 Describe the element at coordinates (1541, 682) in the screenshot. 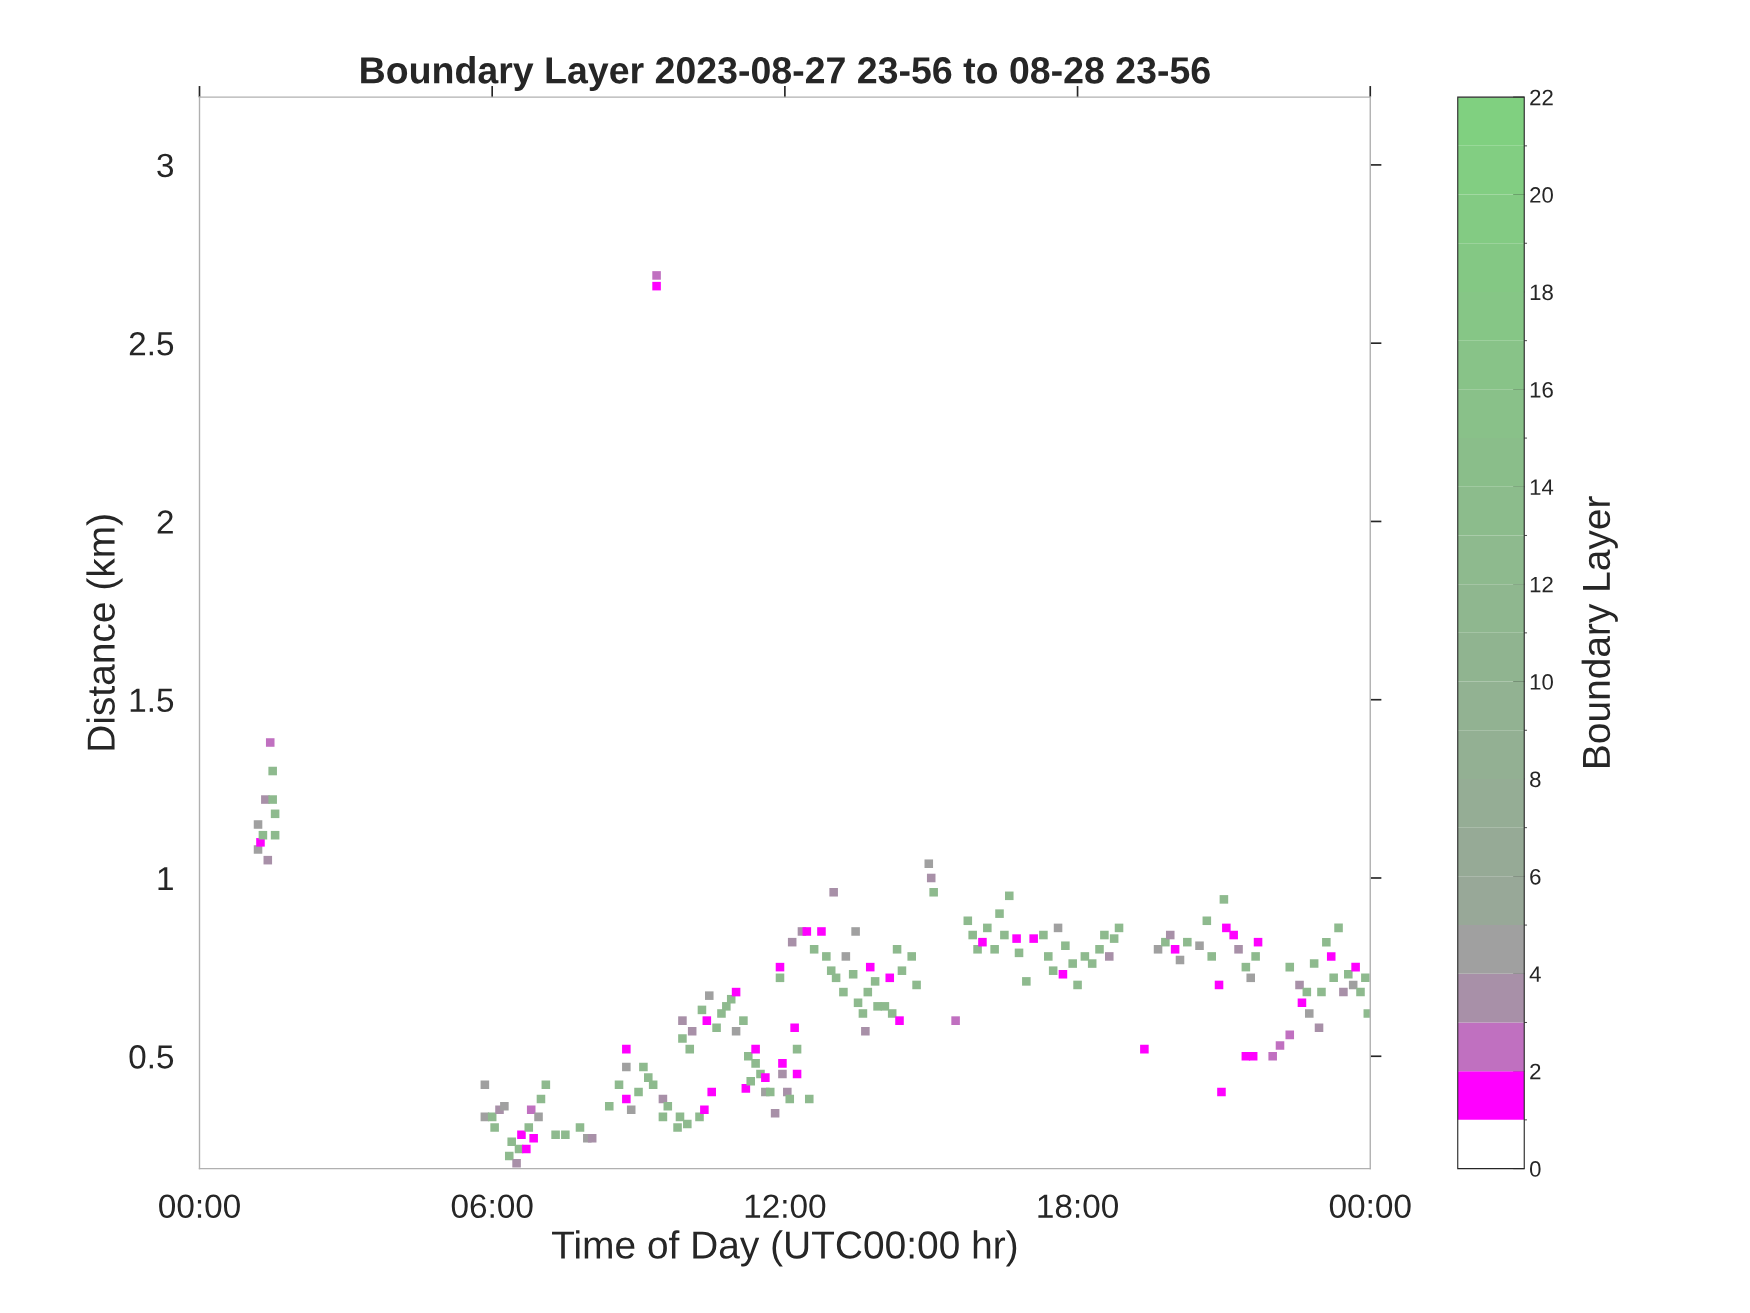

I see `color-bar-label: 10` at that location.